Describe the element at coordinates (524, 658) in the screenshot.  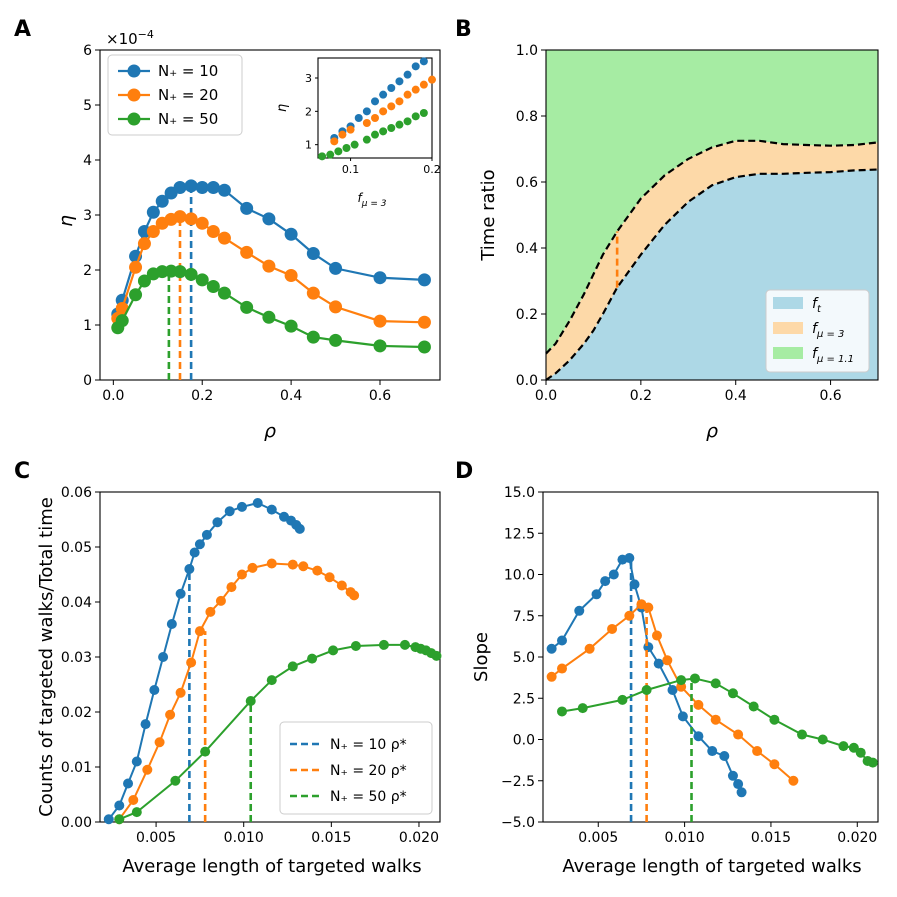
I see `y-tick-label: 5.0` at that location.